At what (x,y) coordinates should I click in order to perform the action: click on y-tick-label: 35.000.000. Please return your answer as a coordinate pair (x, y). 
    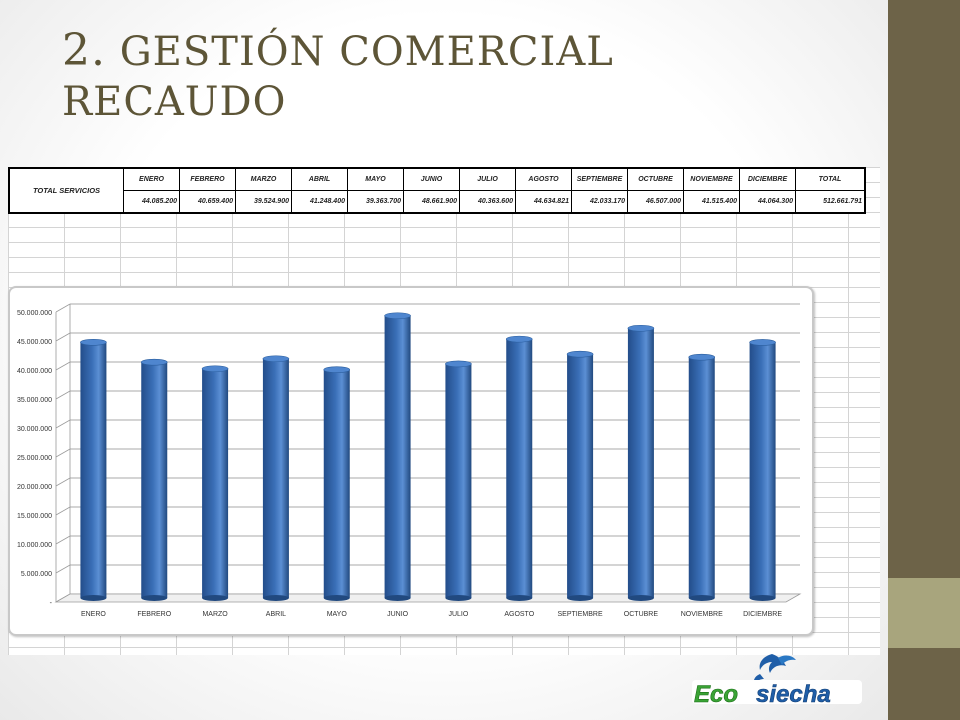
    Looking at the image, I should click on (34, 400).